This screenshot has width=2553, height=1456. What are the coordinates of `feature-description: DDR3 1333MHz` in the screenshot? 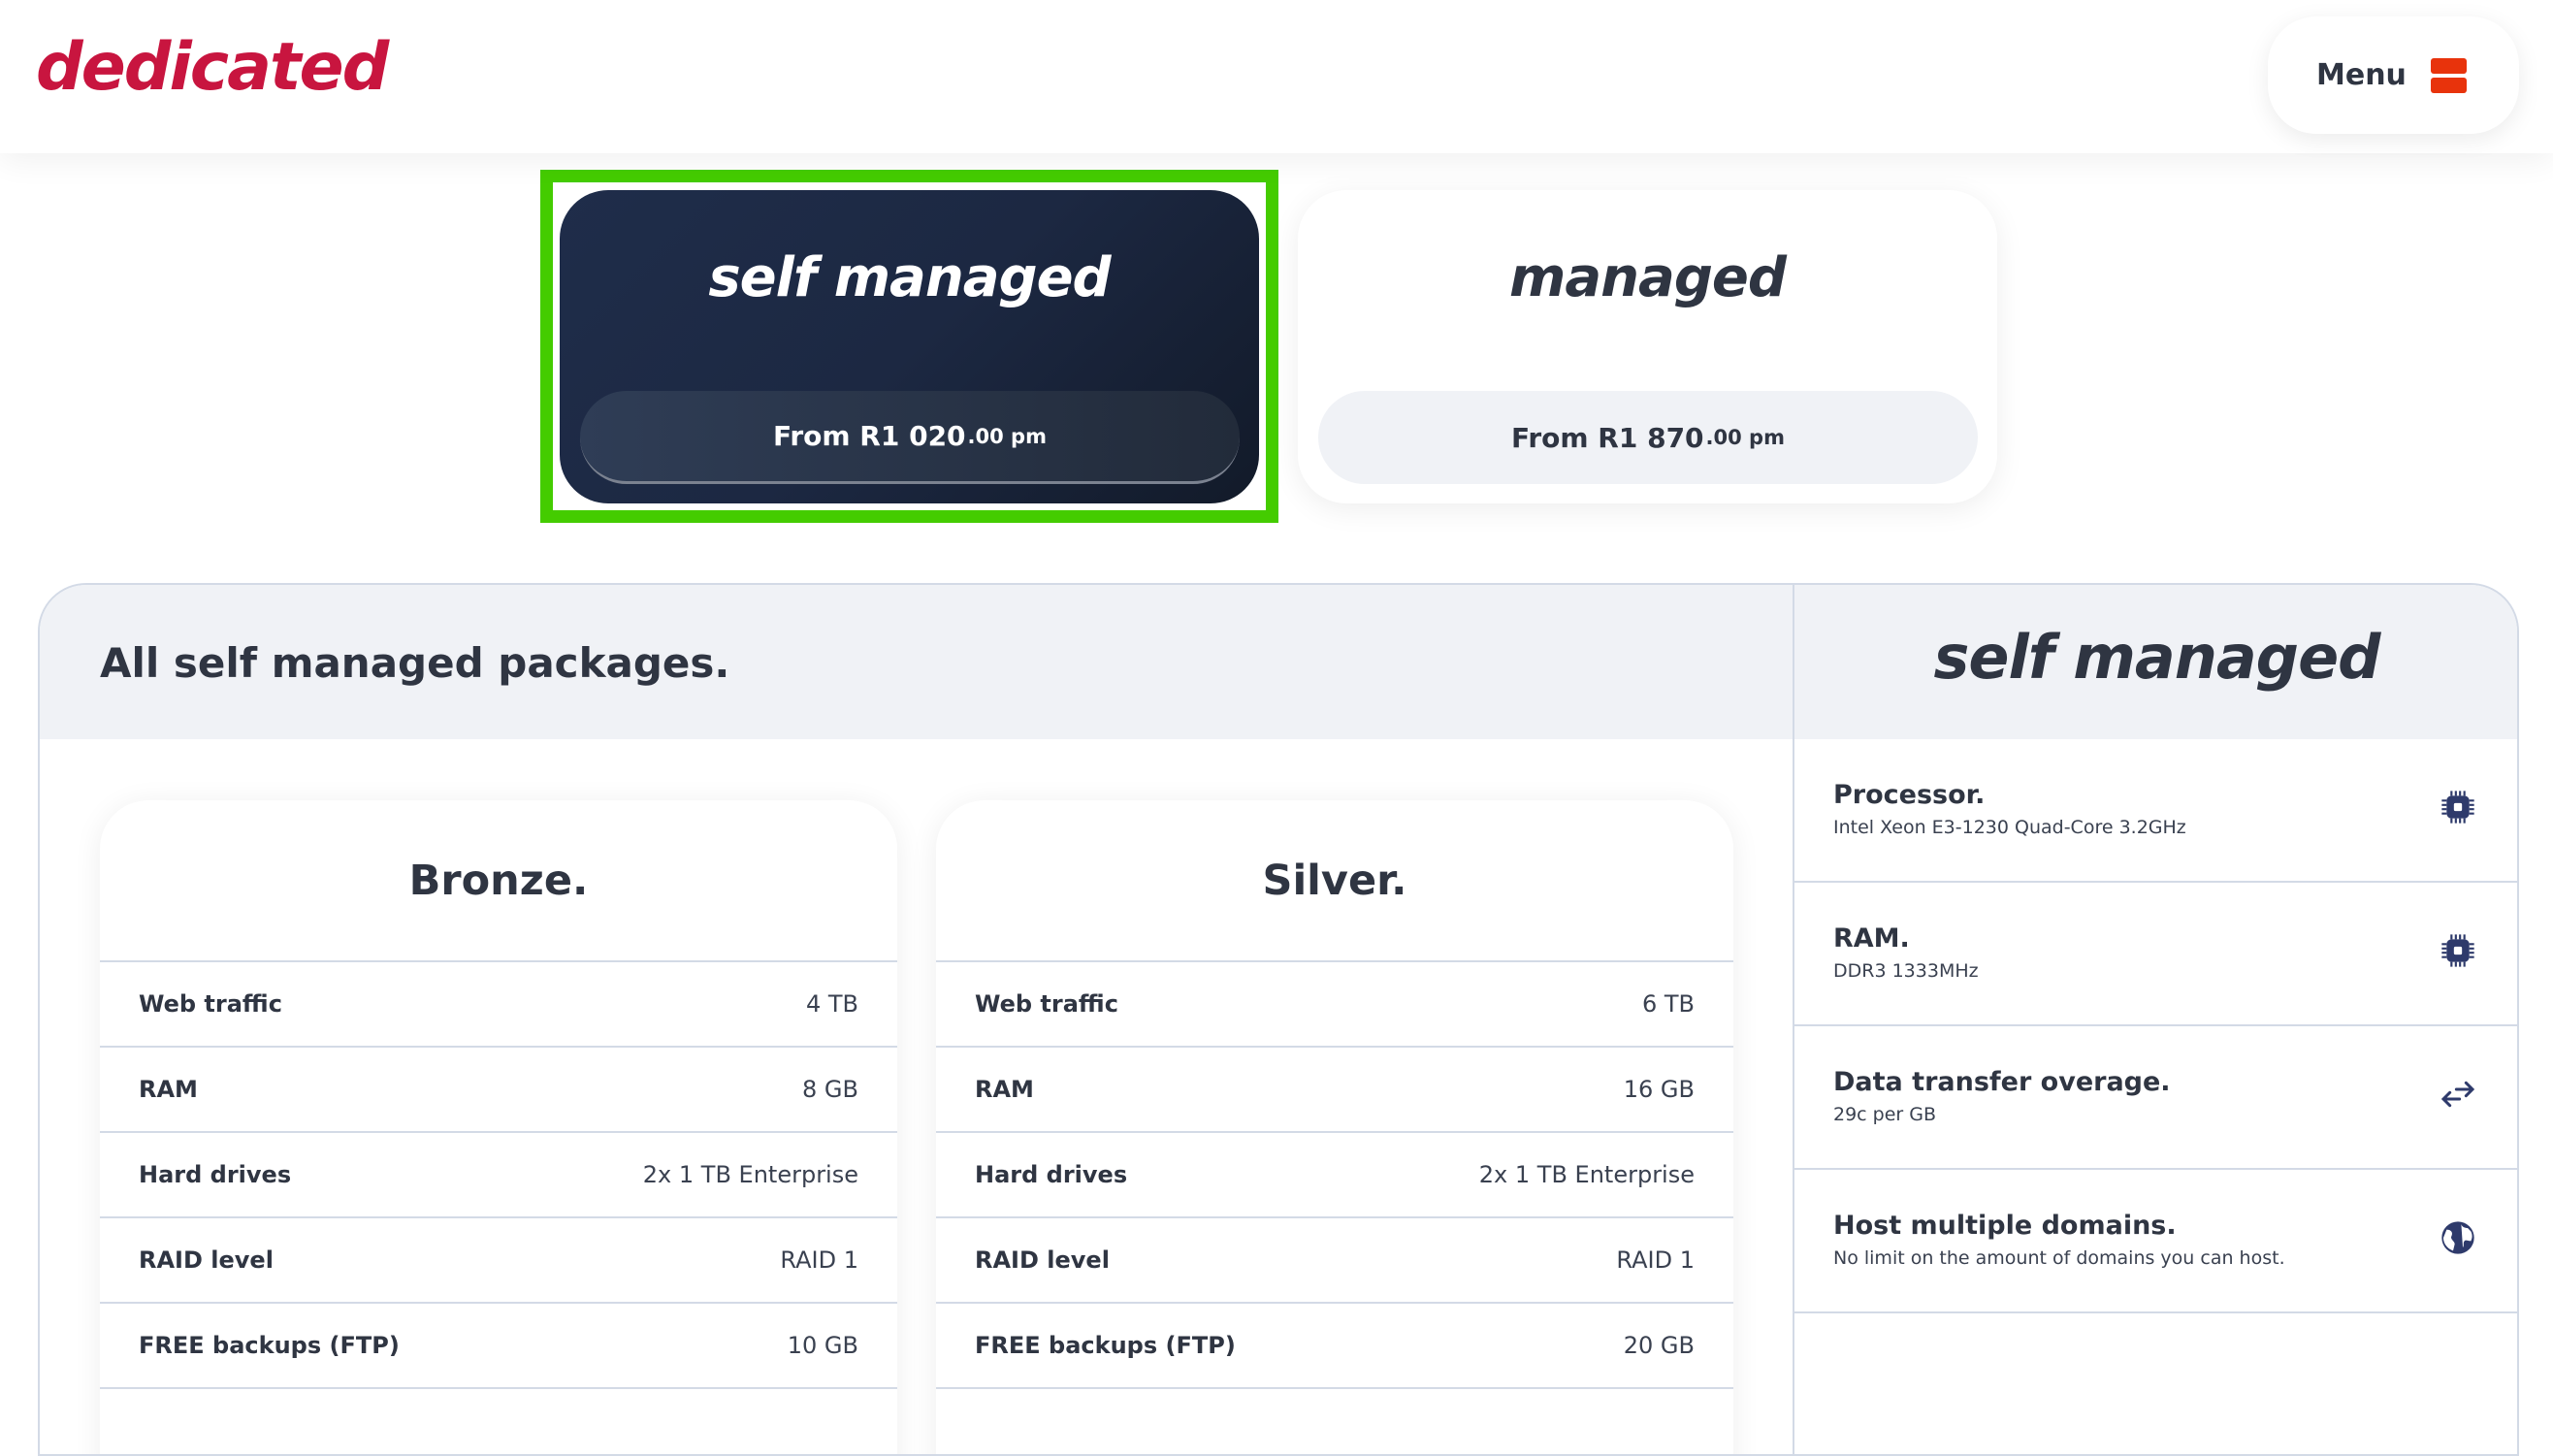 It's located at (1906, 971).